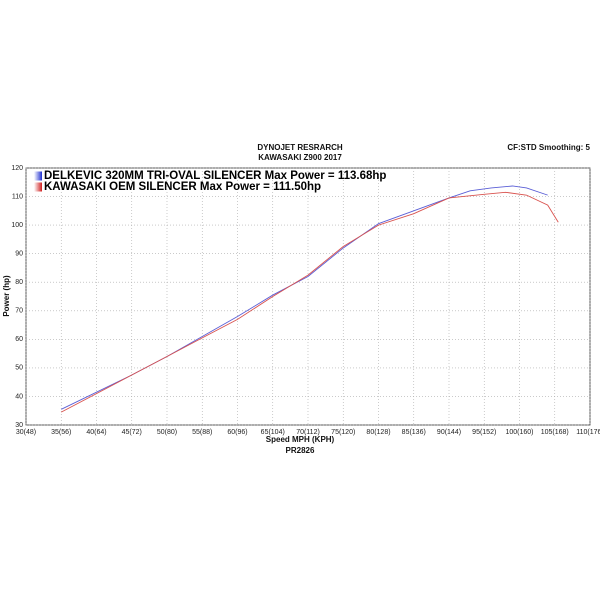  Describe the element at coordinates (548, 147) in the screenshot. I see `note: CF:STD Smoothing: 5` at that location.